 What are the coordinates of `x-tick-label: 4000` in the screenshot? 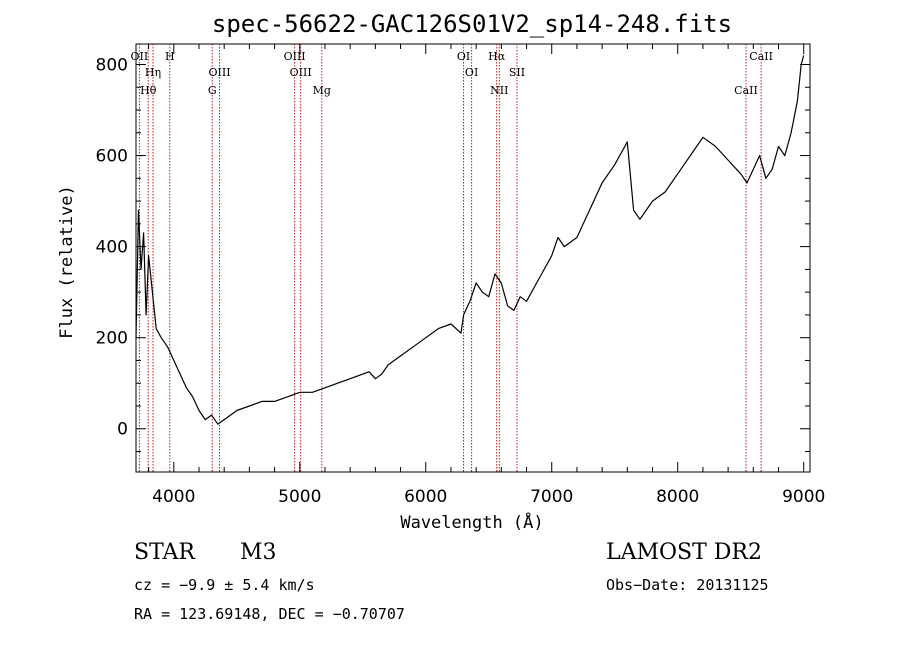 It's located at (173, 497).